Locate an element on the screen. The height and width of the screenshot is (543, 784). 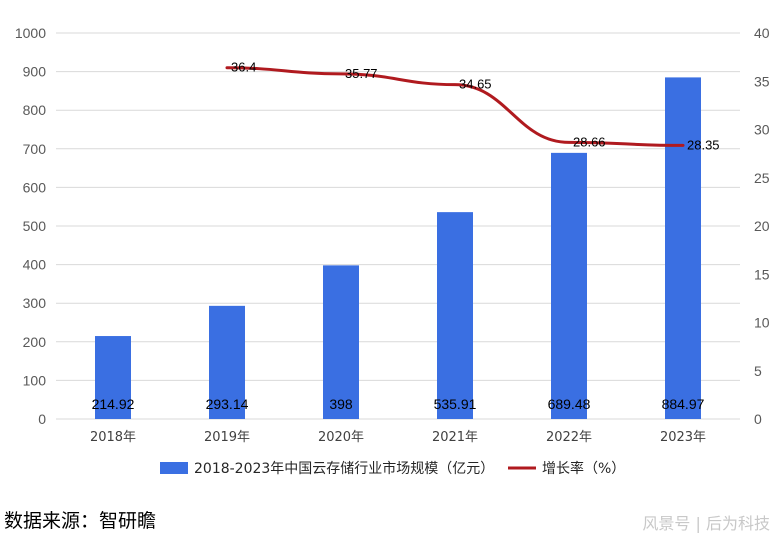
right-tick-label: 10 is located at coordinates (762, 323).